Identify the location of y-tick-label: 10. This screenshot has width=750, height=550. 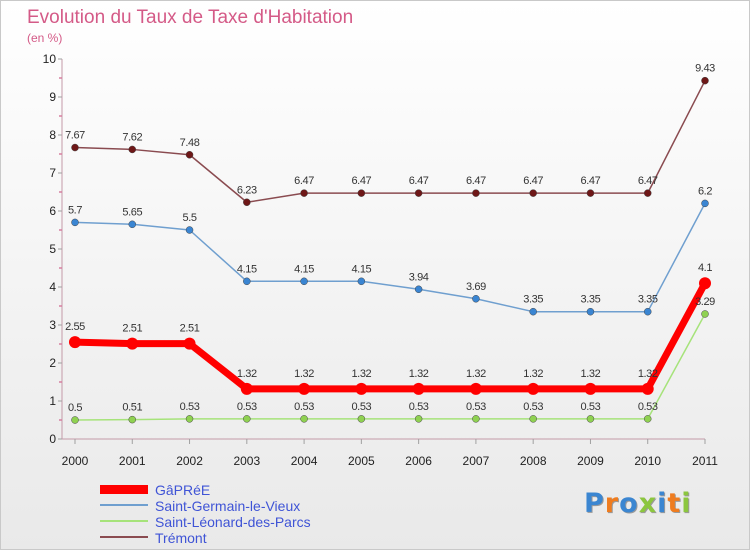
(50, 59).